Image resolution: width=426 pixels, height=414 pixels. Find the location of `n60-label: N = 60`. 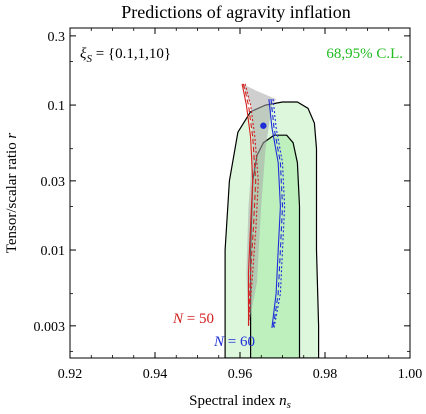

n60-label: N = 60 is located at coordinates (234, 342).